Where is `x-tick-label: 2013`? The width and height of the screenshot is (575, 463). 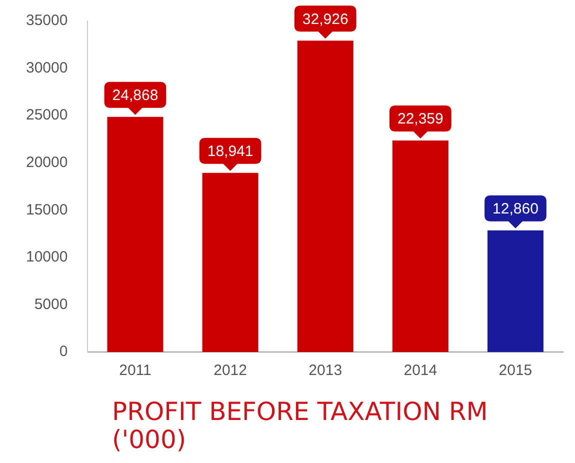 x-tick-label: 2013 is located at coordinates (325, 371).